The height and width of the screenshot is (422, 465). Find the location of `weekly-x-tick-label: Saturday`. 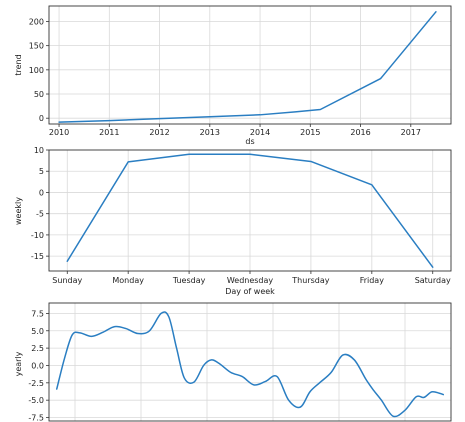

weekly-x-tick-label: Saturday is located at coordinates (433, 280).